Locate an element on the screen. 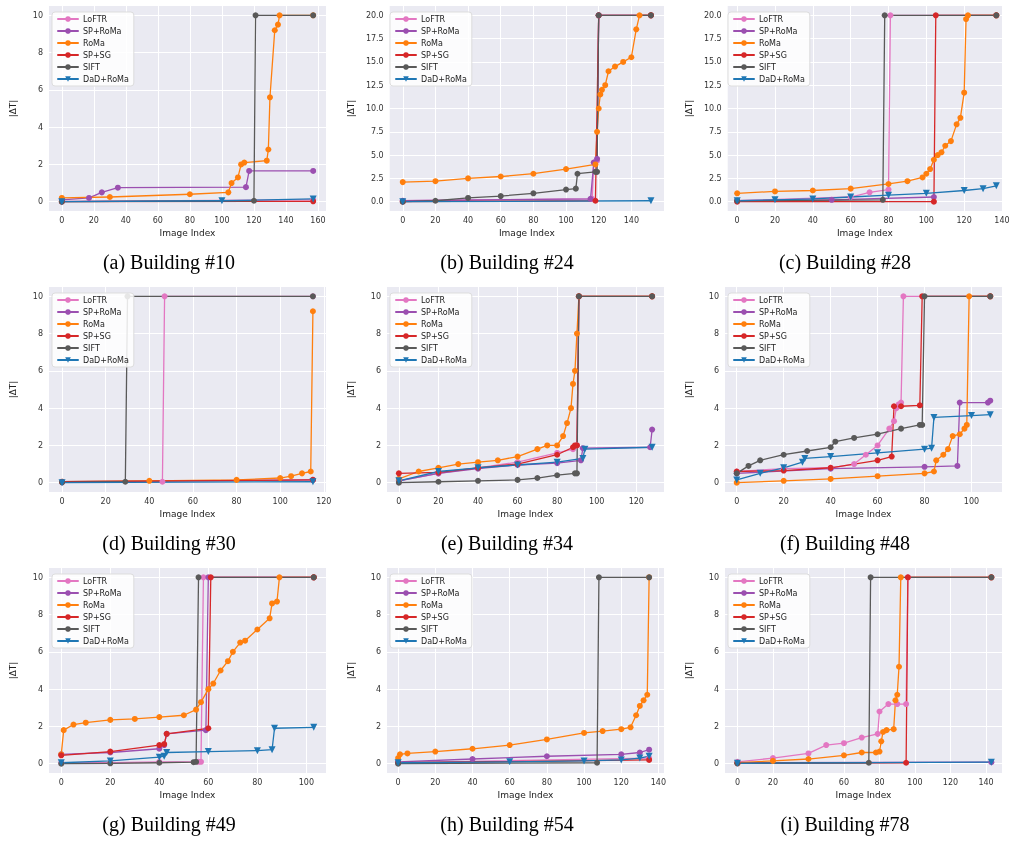 Image resolution: width=1014 pixels, height=843 pixels. text: (c) Building #28 is located at coordinates (845, 262).